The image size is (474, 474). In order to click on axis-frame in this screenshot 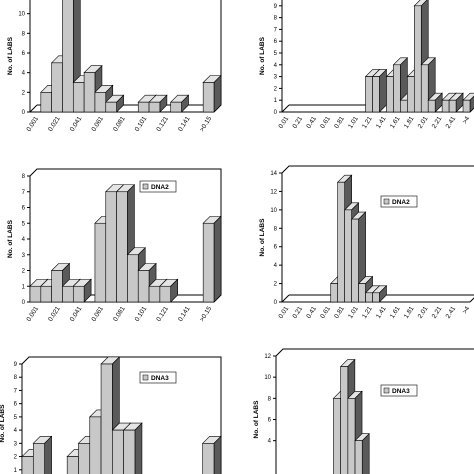, I will do `click(375, 238)`.